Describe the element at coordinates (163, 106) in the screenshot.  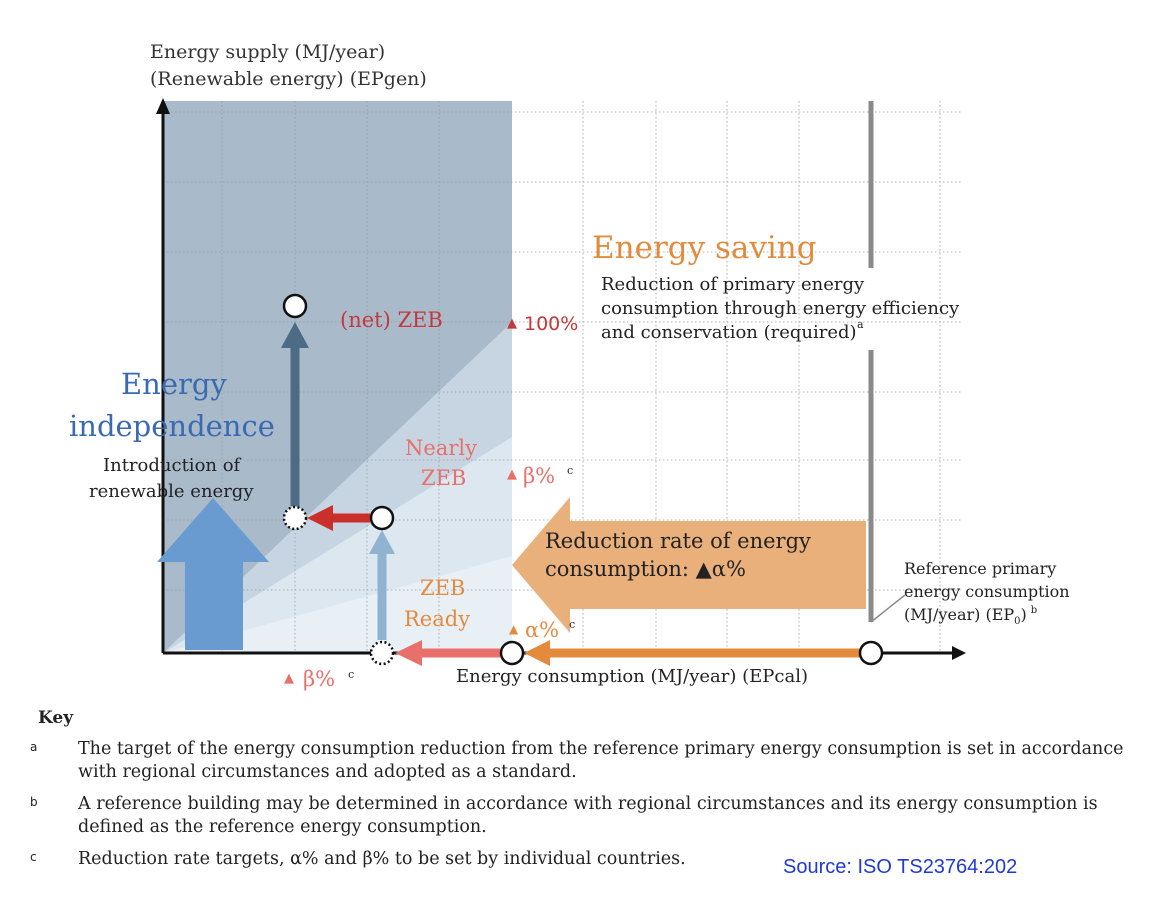
I see `y-axis-arrowhead` at that location.